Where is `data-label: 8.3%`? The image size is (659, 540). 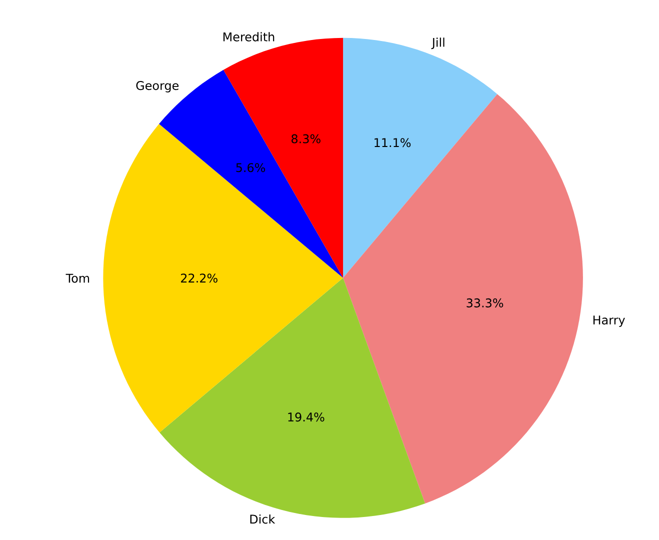
data-label: 8.3% is located at coordinates (306, 139).